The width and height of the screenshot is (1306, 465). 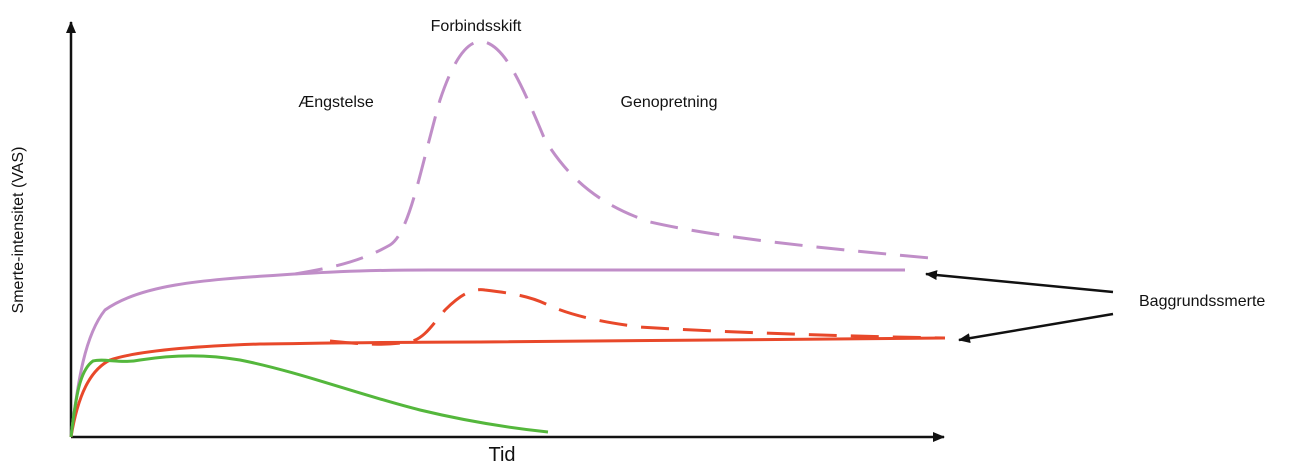 What do you see at coordinates (18, 230) in the screenshot?
I see `y-axis-label: Smerte-intensitet (VAS)` at bounding box center [18, 230].